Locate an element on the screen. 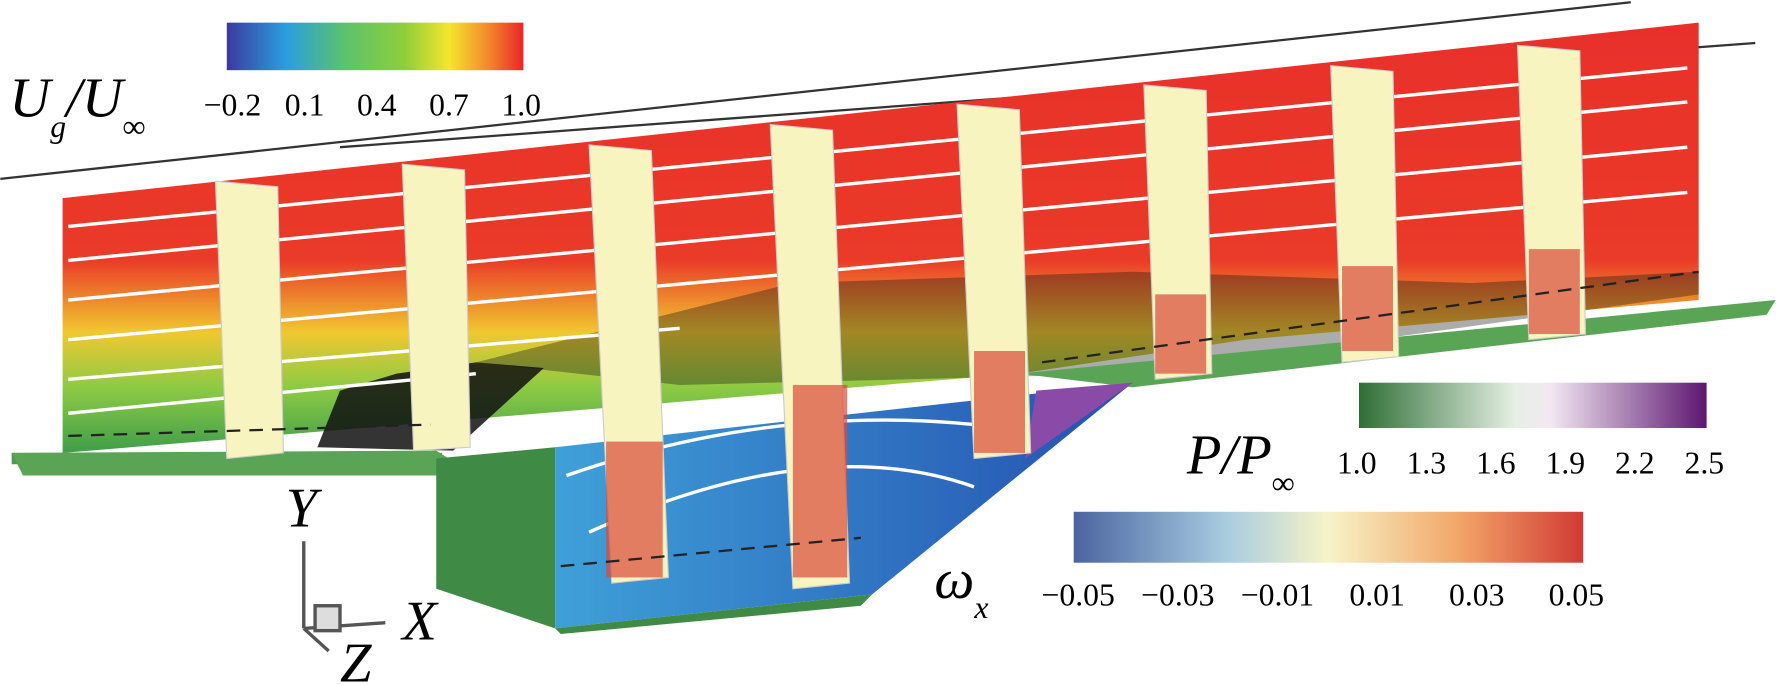 The height and width of the screenshot is (685, 1776). colorbar-tick-label: −0.2 is located at coordinates (232, 104).